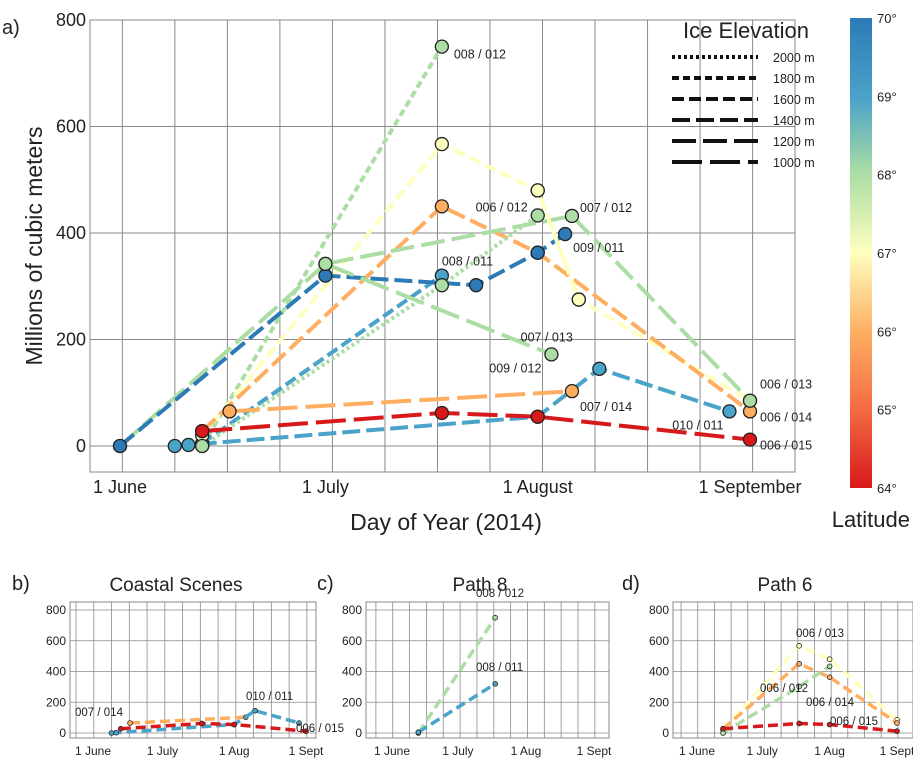 The height and width of the screenshot is (768, 913). Describe the element at coordinates (547, 338) in the screenshot. I see `data-label-007-013: 007 / 013` at that location.